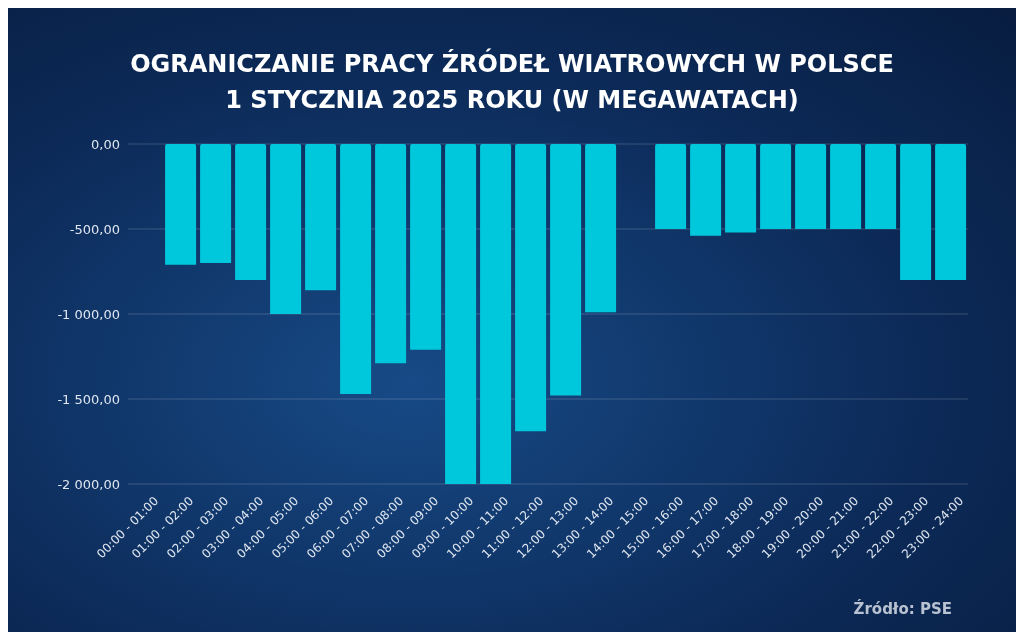  Describe the element at coordinates (94, 229) in the screenshot. I see `y-tick-label: -500,00` at that location.